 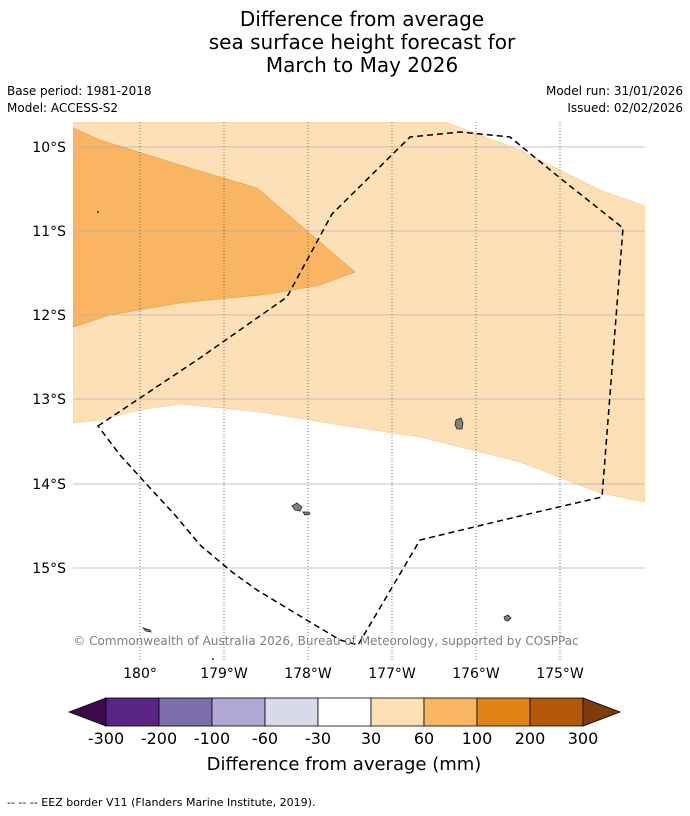 I want to click on latitude-label: 11°S, so click(x=49, y=232).